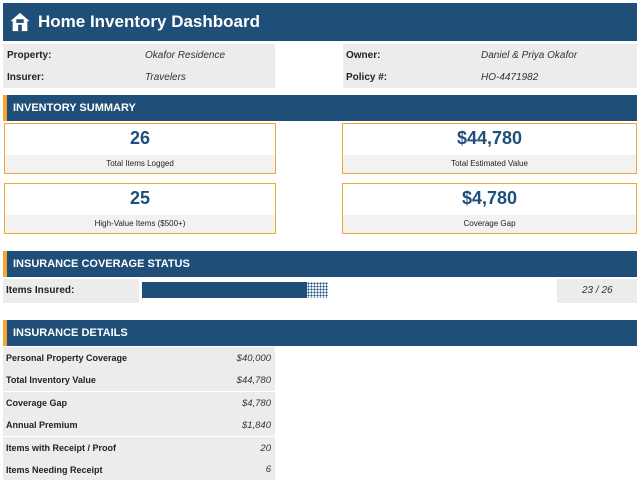 This screenshot has width=640, height=480. I want to click on section-title: INVENTORY SUMMARY, so click(74, 108).